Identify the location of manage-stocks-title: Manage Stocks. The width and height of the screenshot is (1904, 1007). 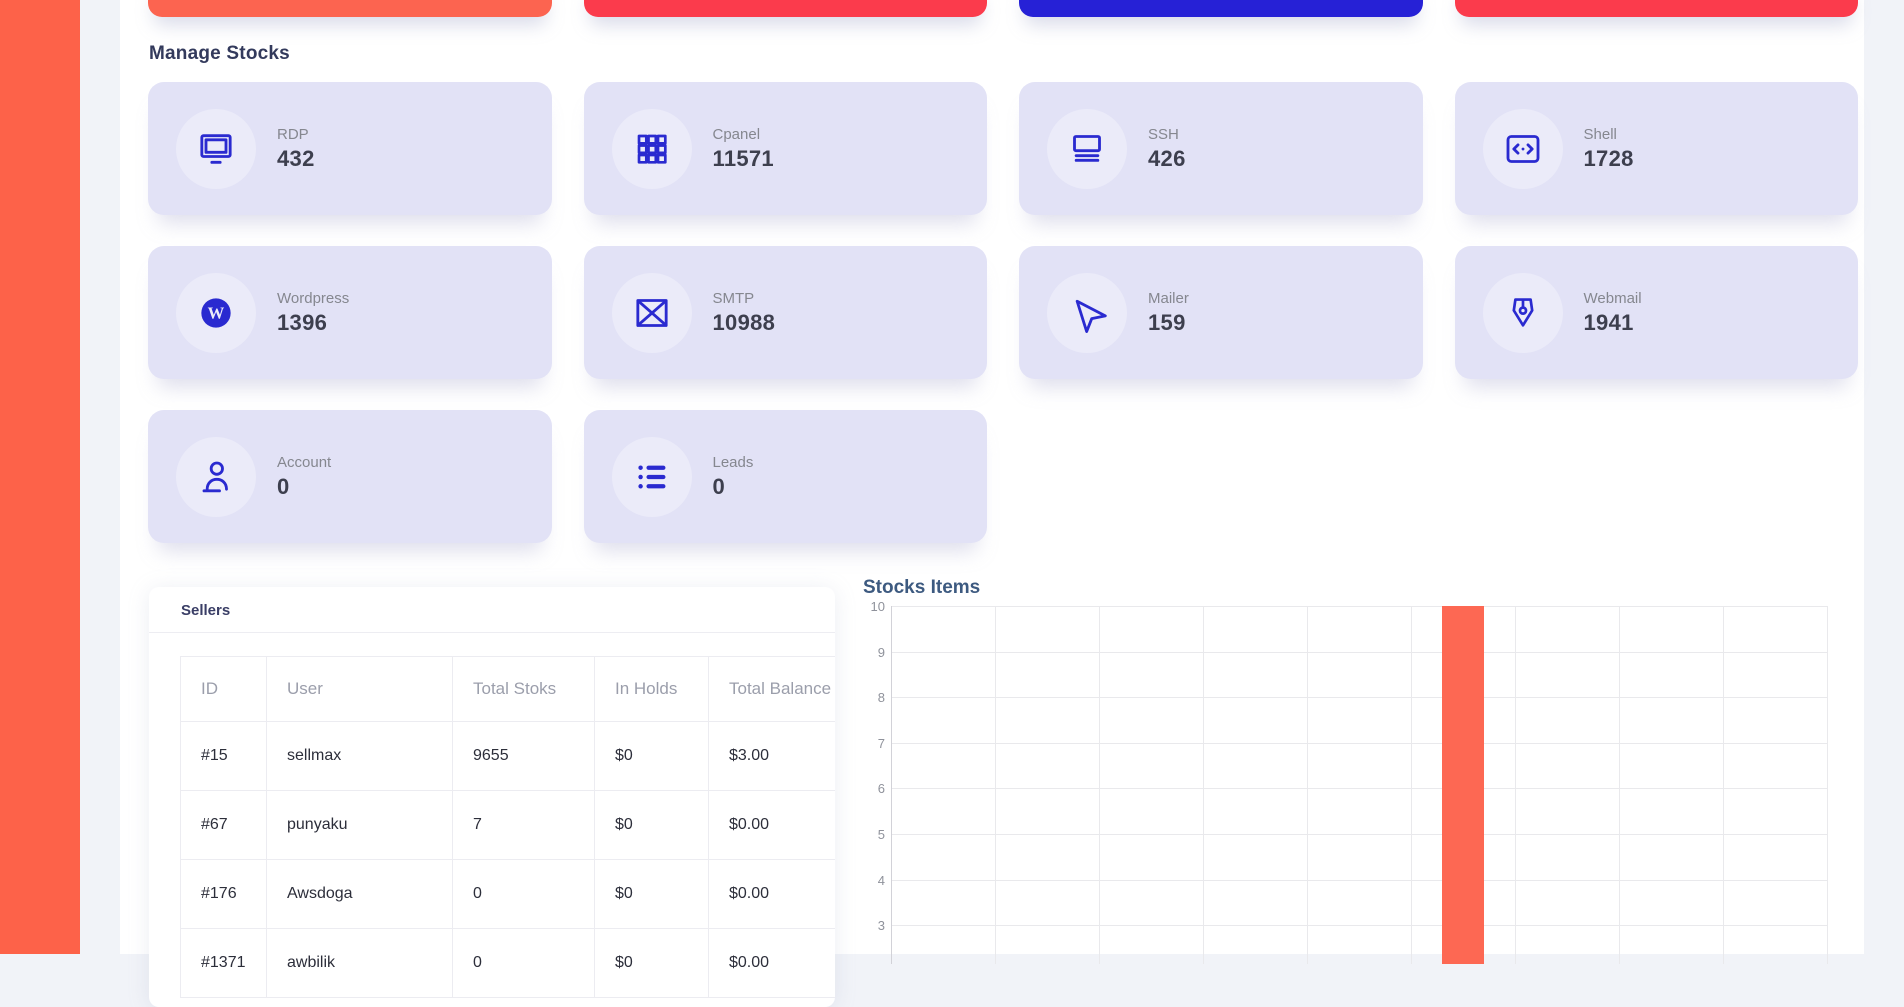
(219, 53).